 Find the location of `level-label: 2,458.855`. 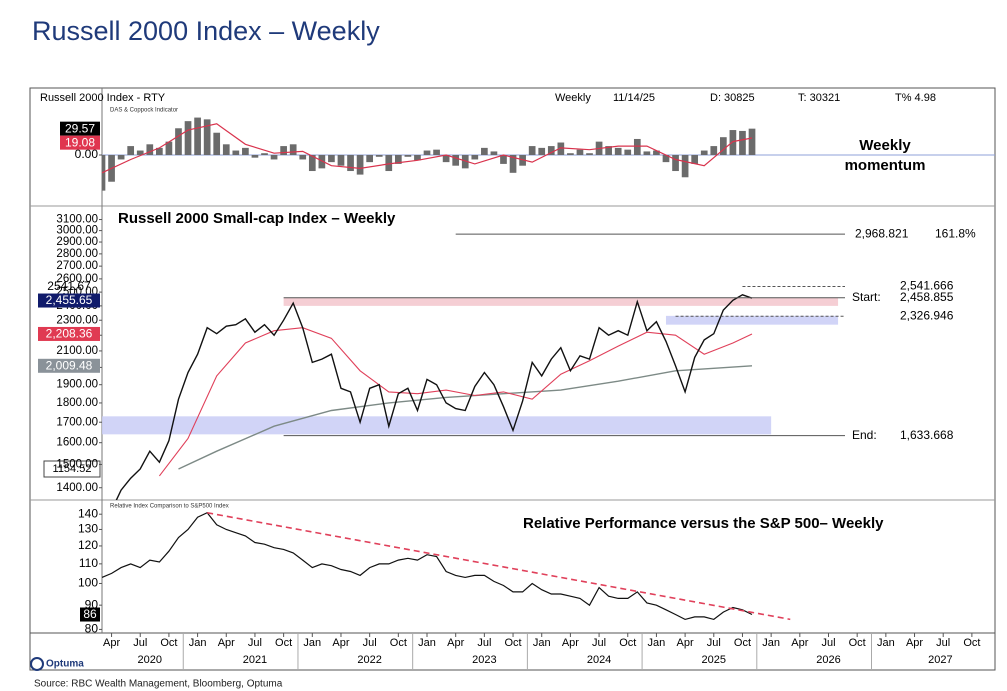

level-label: 2,458.855 is located at coordinates (927, 297).